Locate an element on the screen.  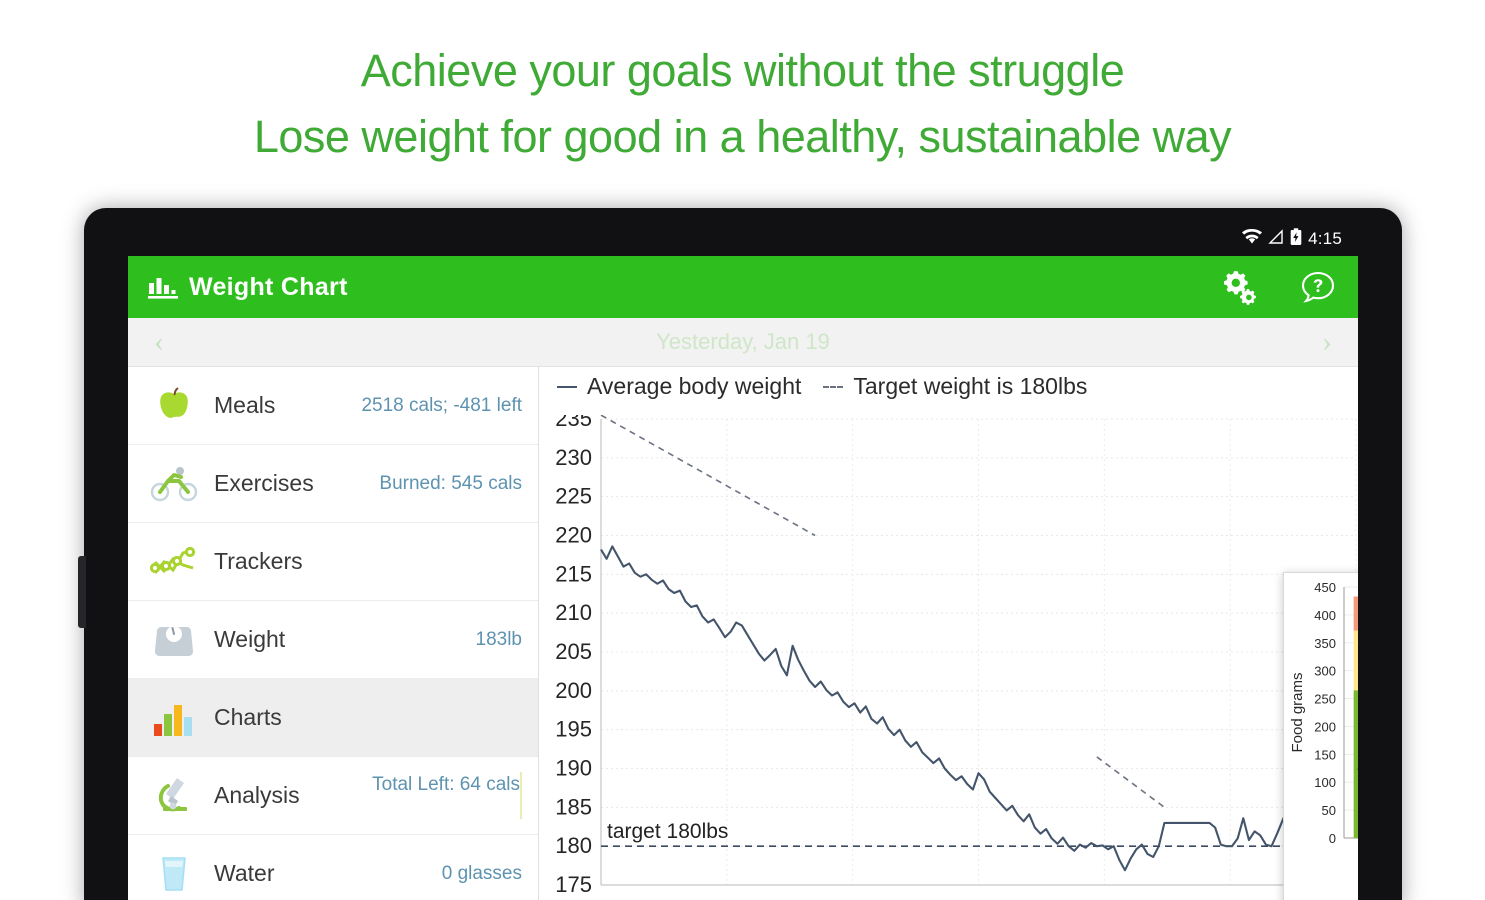
sidebar-item-value: 2518 cals; -481 left is located at coordinates (441, 405).